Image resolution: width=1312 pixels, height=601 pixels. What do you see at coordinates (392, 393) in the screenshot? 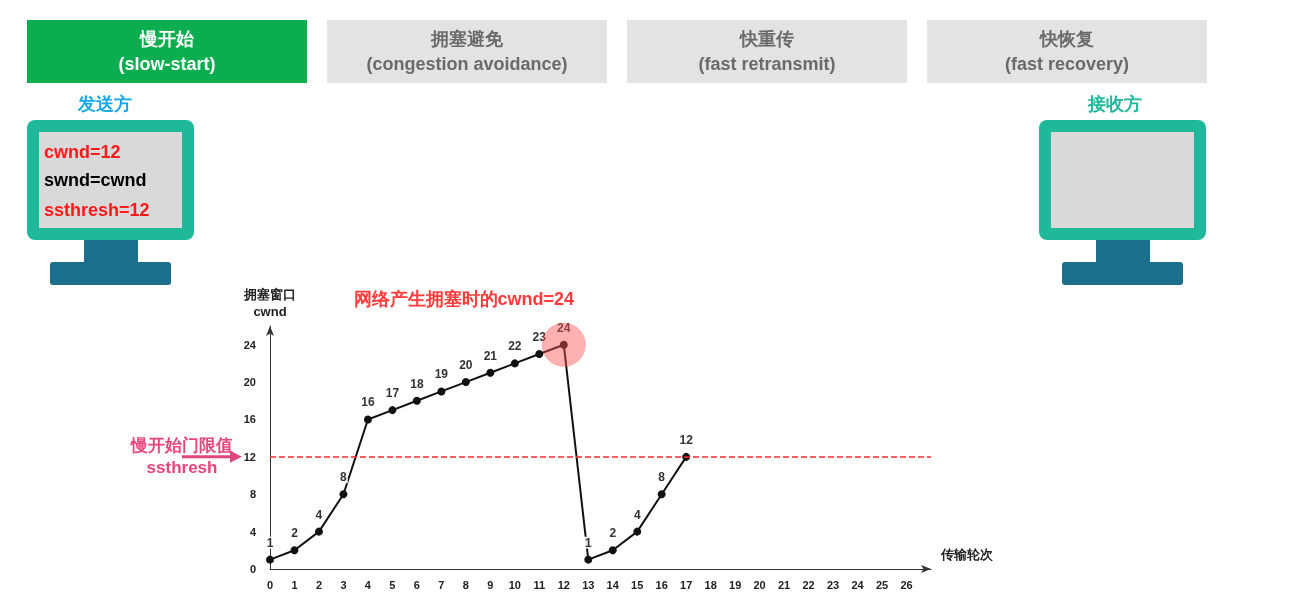
I see `data-label: 17` at bounding box center [392, 393].